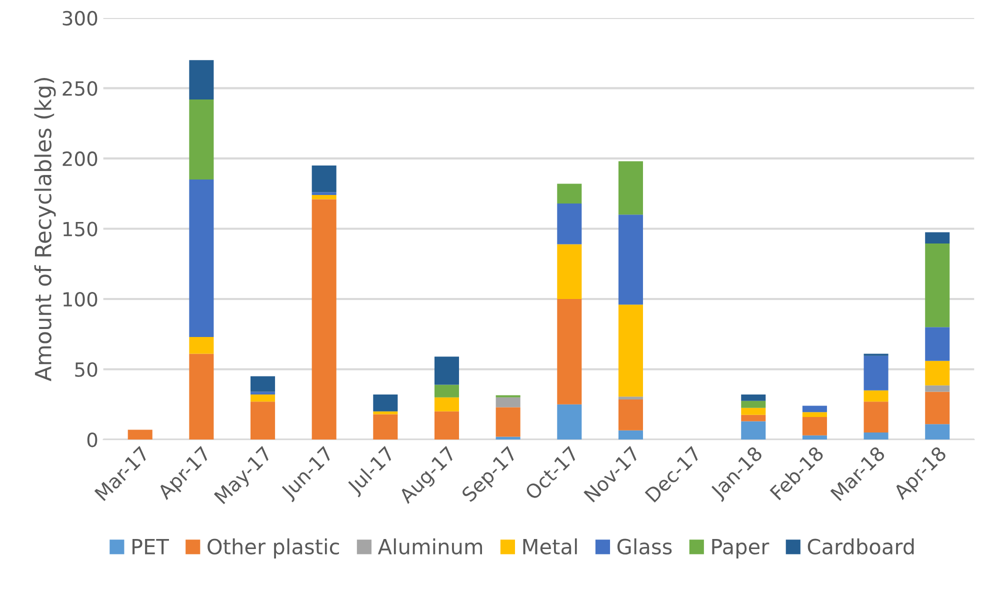 This screenshot has width=984, height=598. I want to click on legend-label: Other plastic, so click(273, 548).